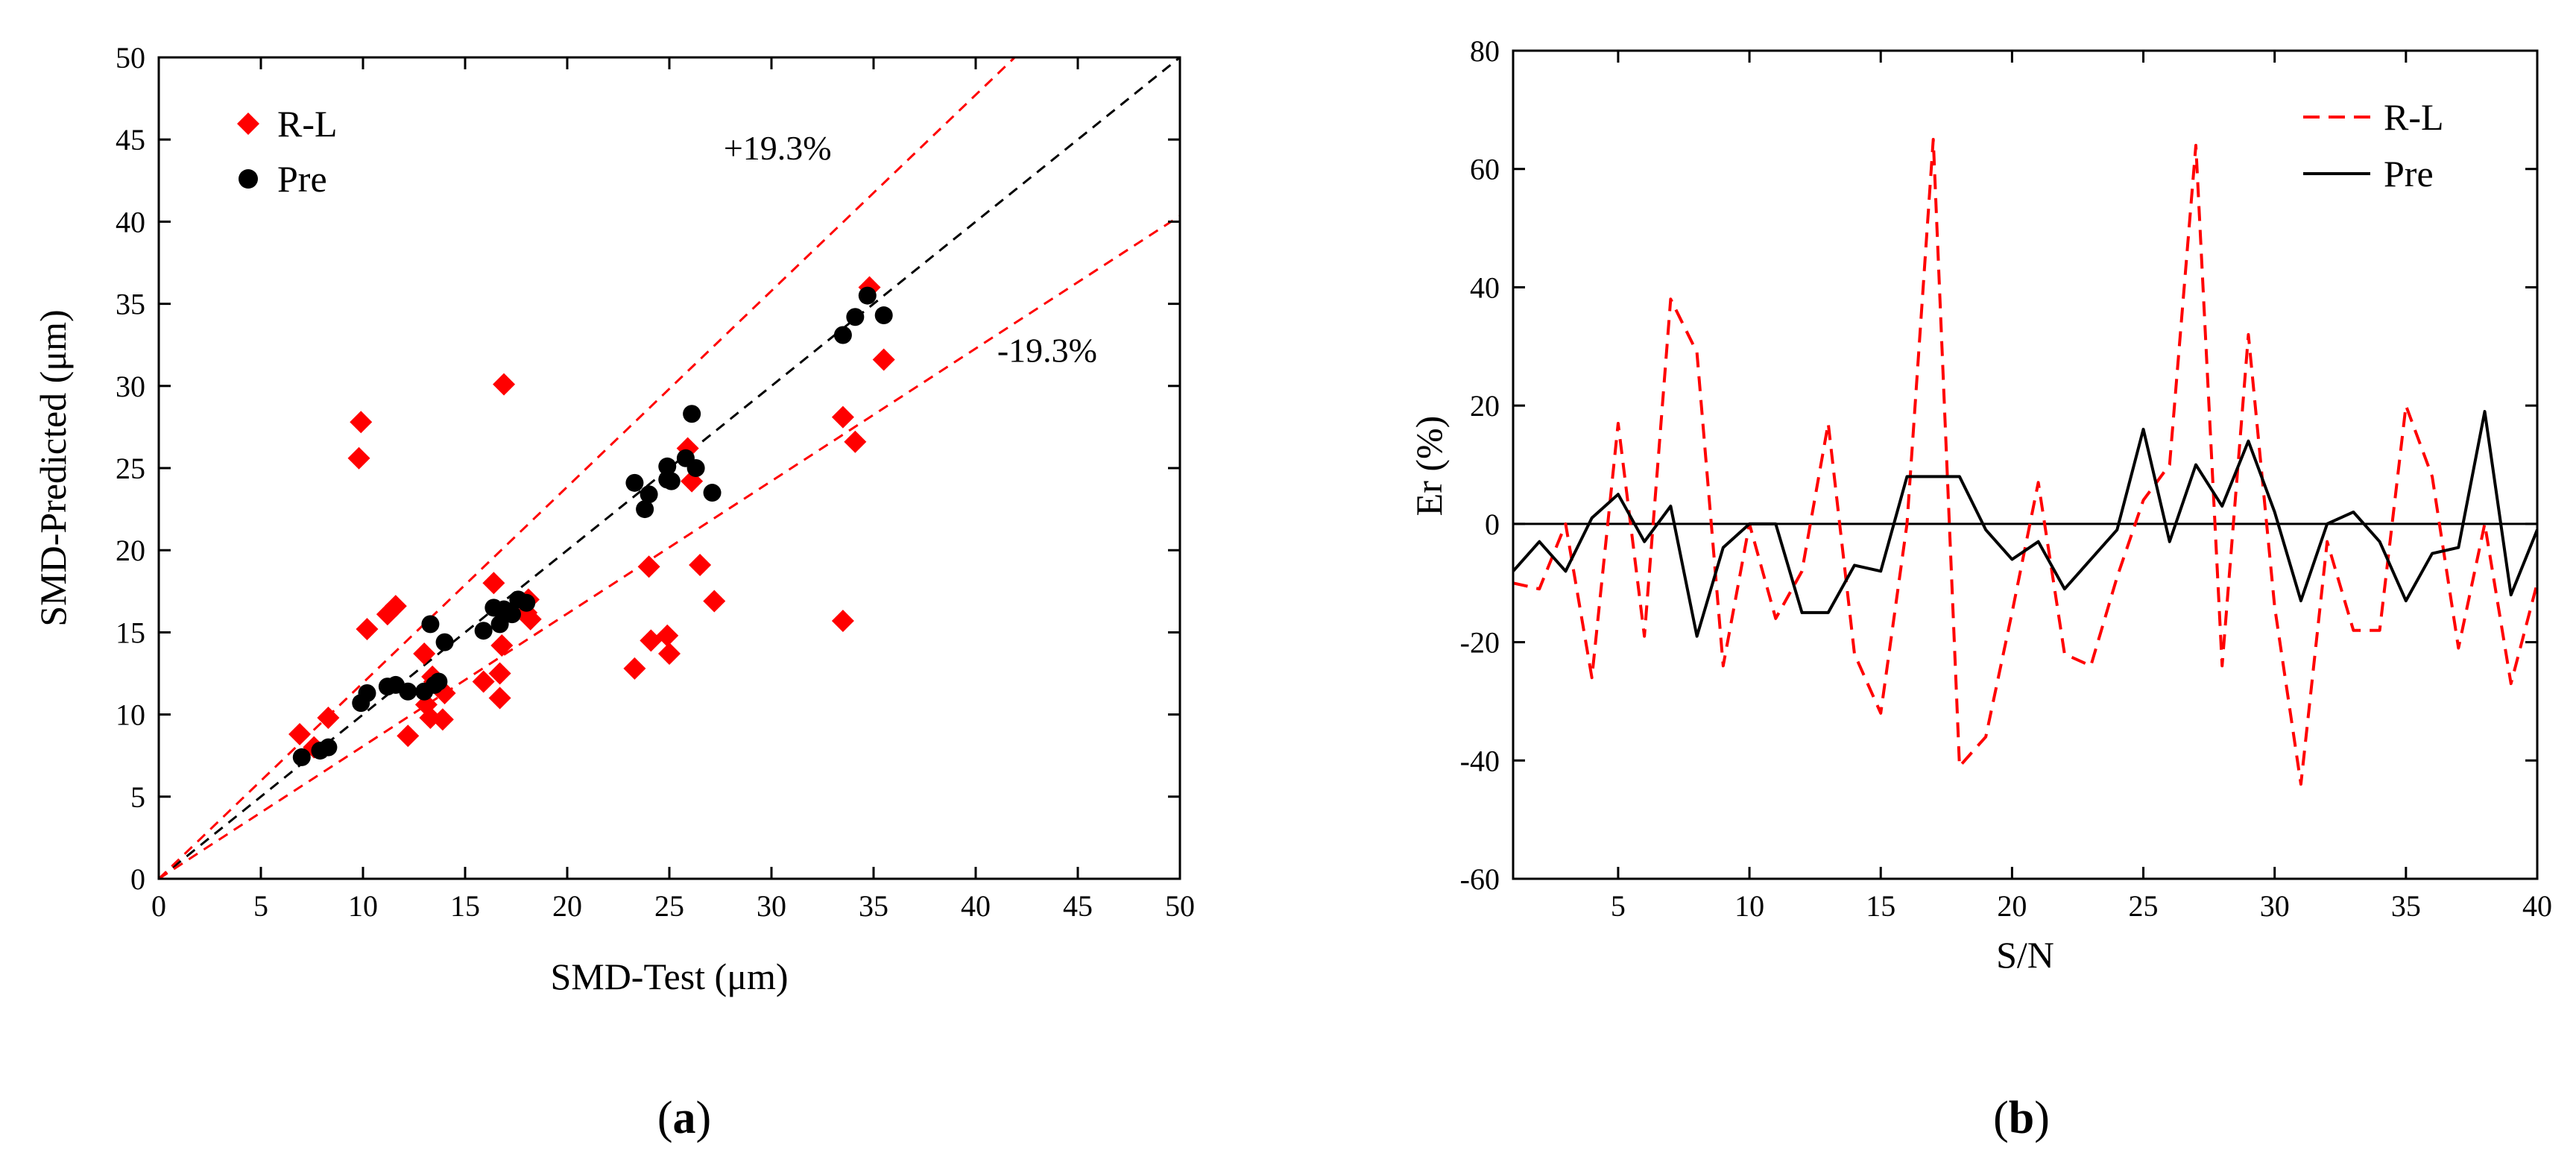  Describe the element at coordinates (130, 140) in the screenshot. I see `y-tick-label: 45` at that location.